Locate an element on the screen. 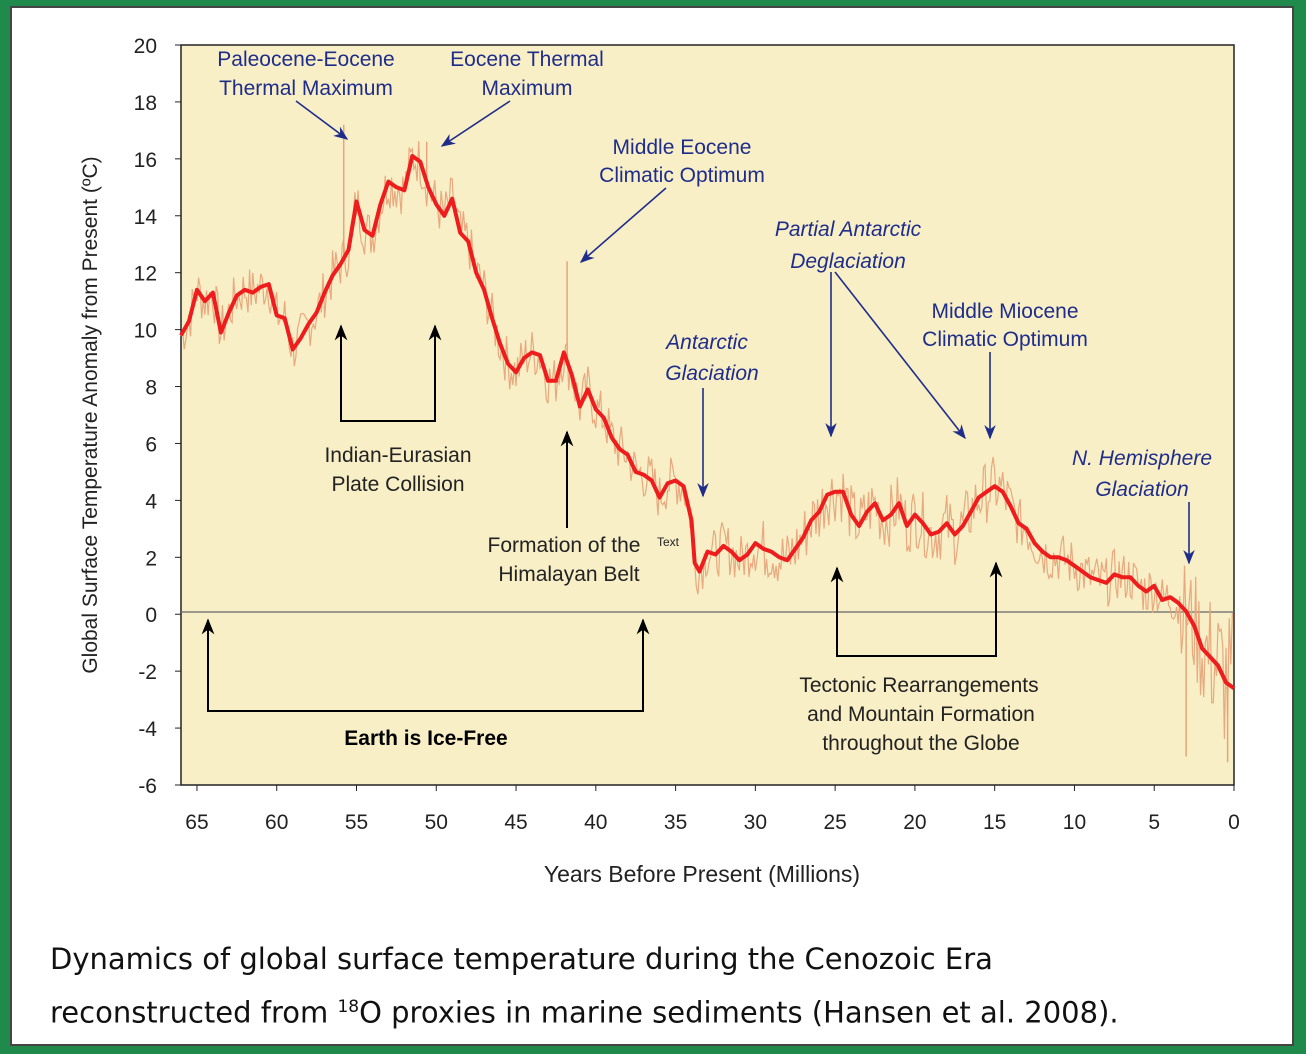 Image resolution: width=1306 pixels, height=1054 pixels. fhb-small-label: Text is located at coordinates (668, 542).